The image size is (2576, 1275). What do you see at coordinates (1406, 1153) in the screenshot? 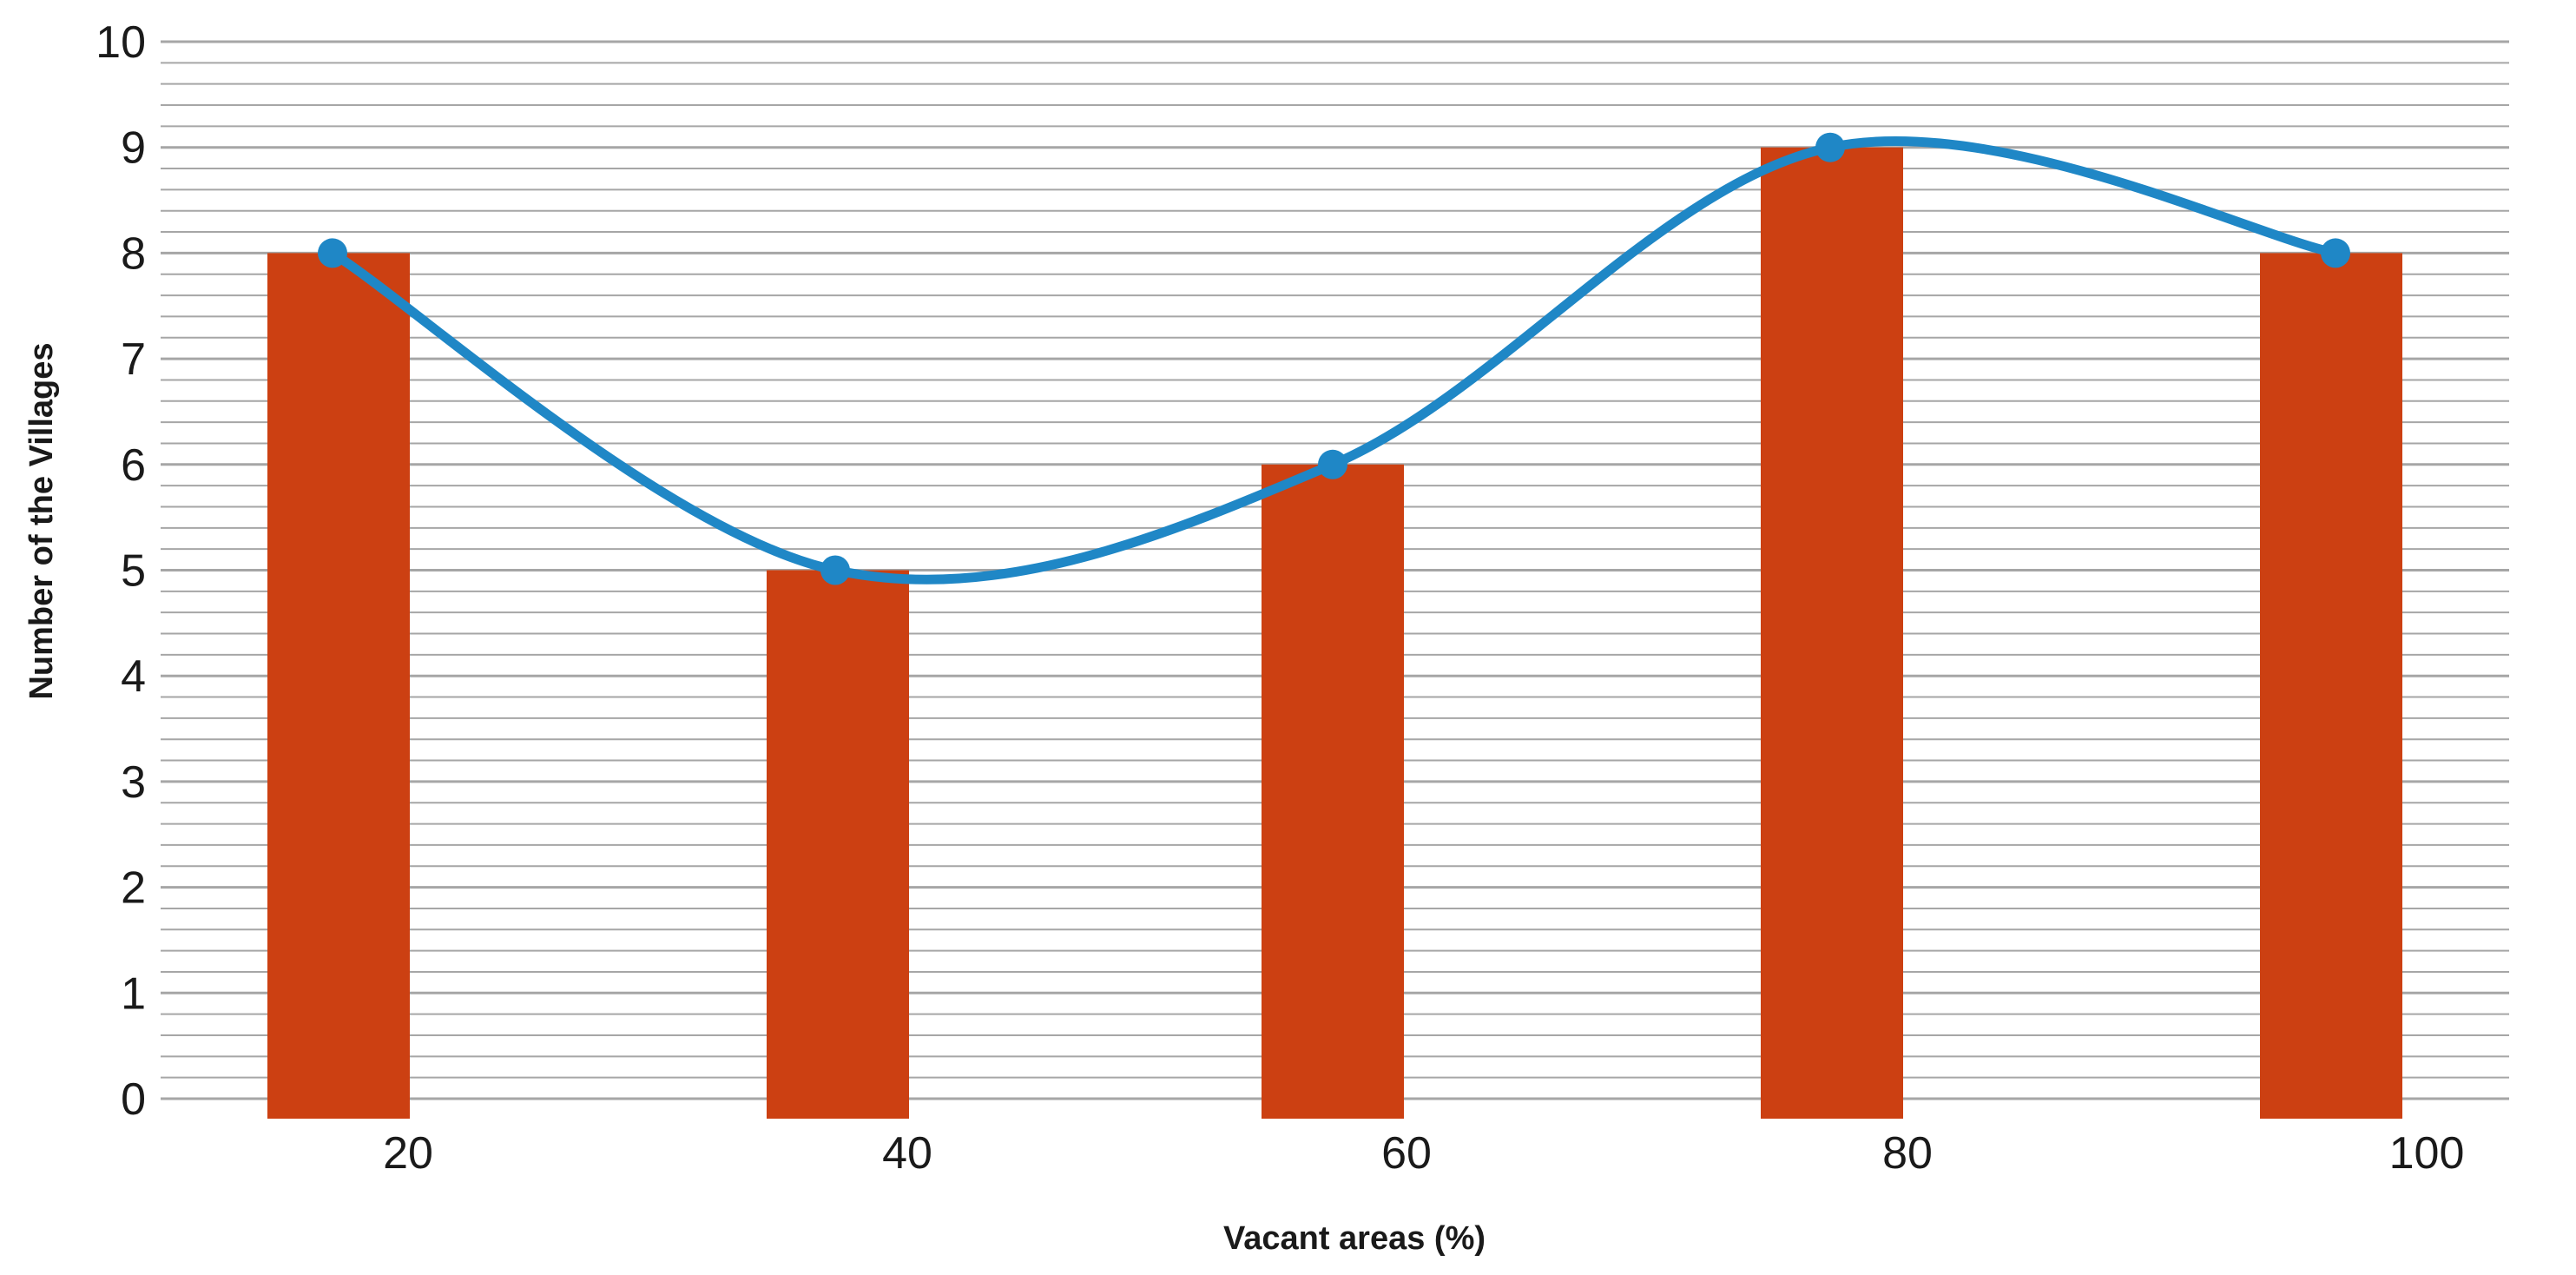
I see `x-tick-label: 60` at bounding box center [1406, 1153].